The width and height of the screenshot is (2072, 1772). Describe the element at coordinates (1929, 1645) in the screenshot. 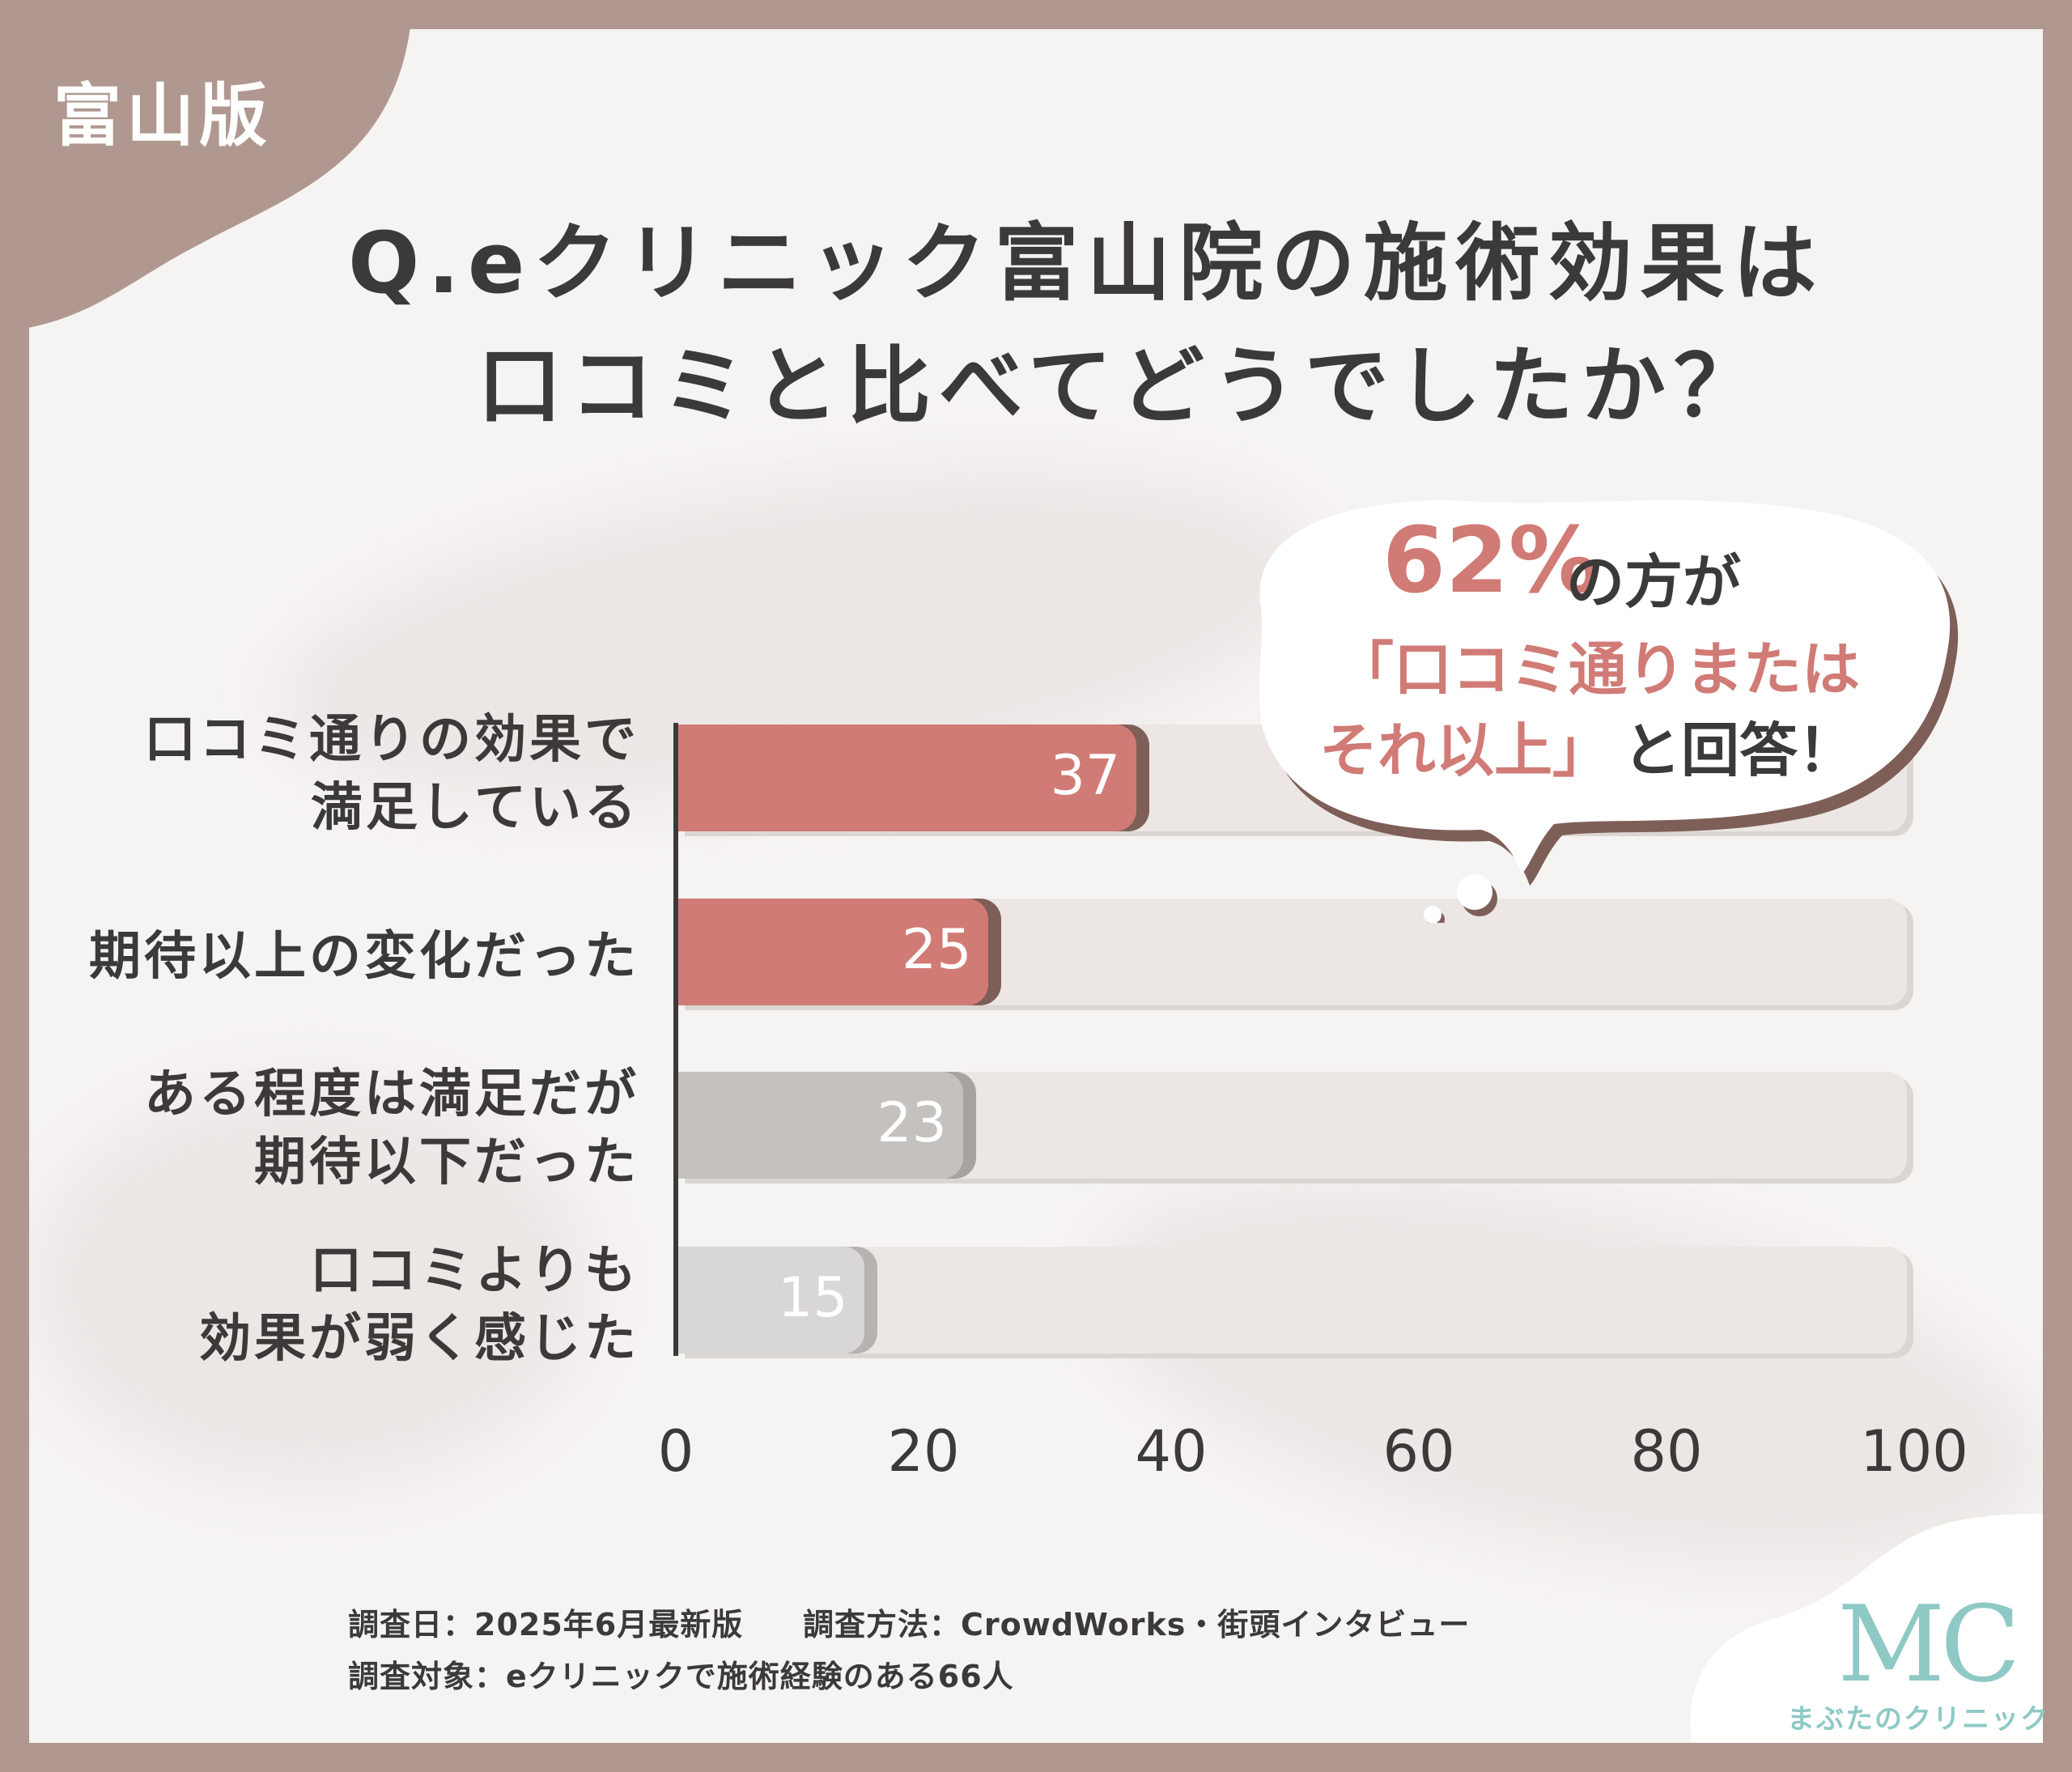

I see `logo-monogram: MC` at that location.